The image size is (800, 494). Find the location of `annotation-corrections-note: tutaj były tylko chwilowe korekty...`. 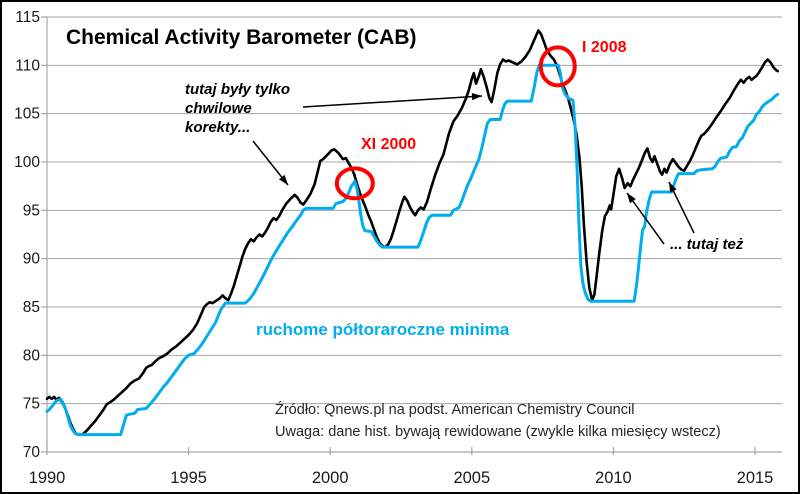

annotation-corrections-note: tutaj były tylko chwilowe korekty... is located at coordinates (238, 108).